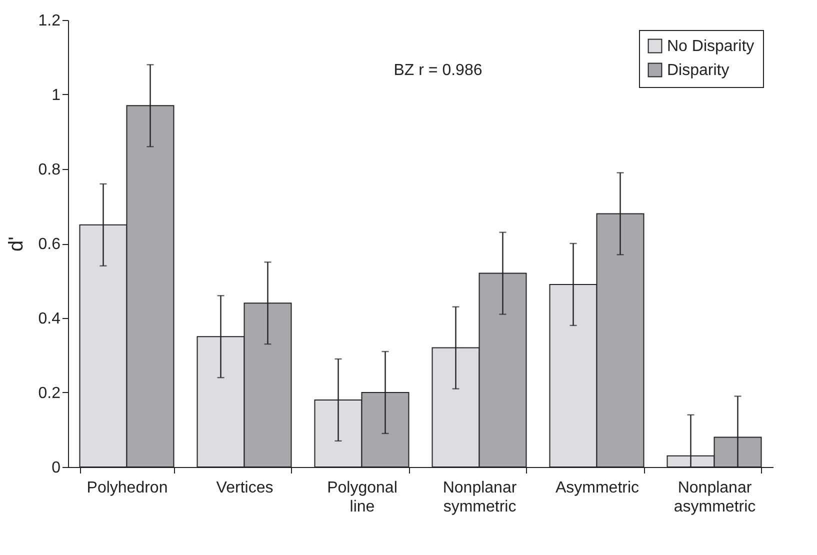 The width and height of the screenshot is (817, 555). I want to click on y-tick-label: 1, so click(56, 95).